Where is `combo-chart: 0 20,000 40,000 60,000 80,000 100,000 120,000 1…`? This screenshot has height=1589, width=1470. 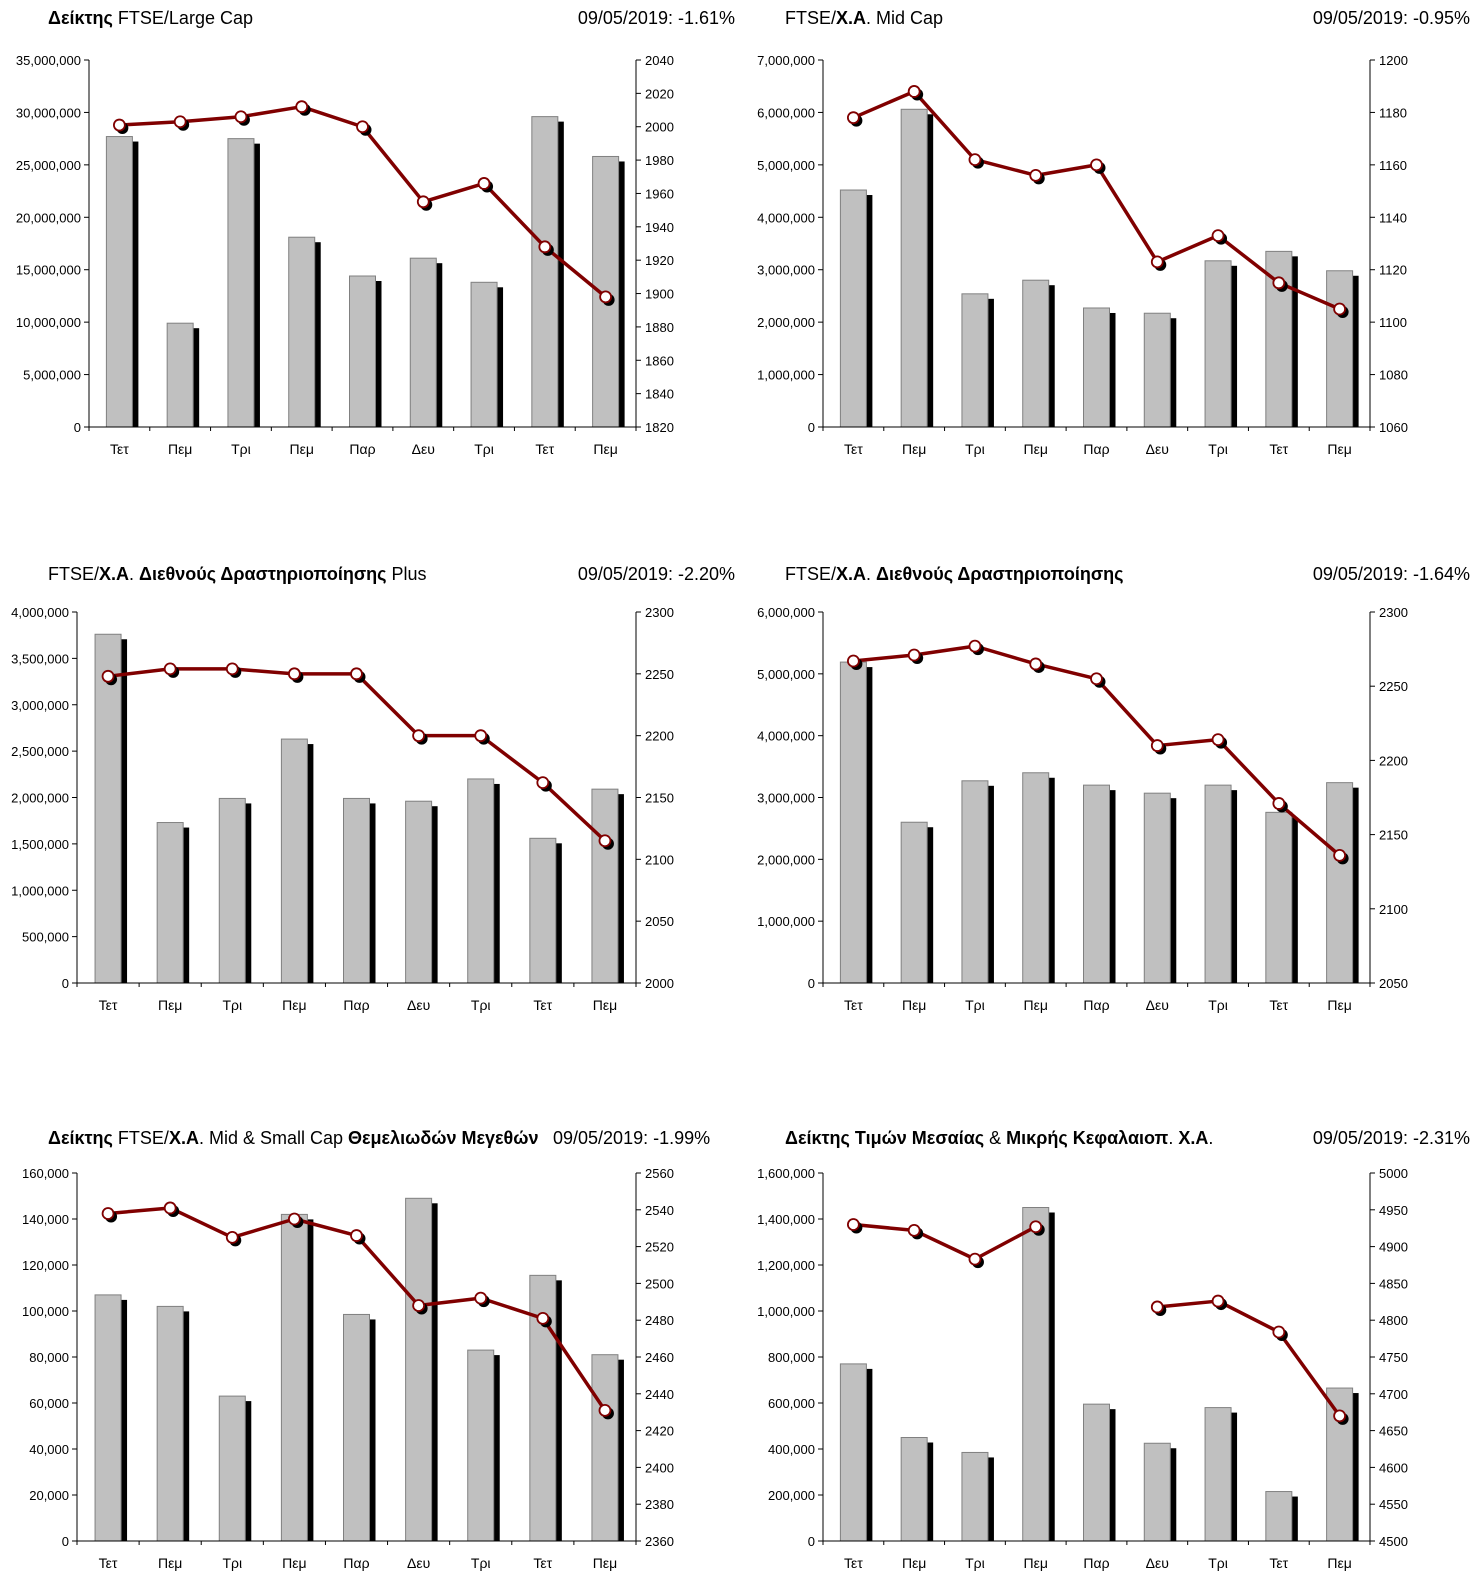
combo-chart: 0 20,000 40,000 60,000 80,000 100,000 120,000 1… is located at coordinates (348, 1368).